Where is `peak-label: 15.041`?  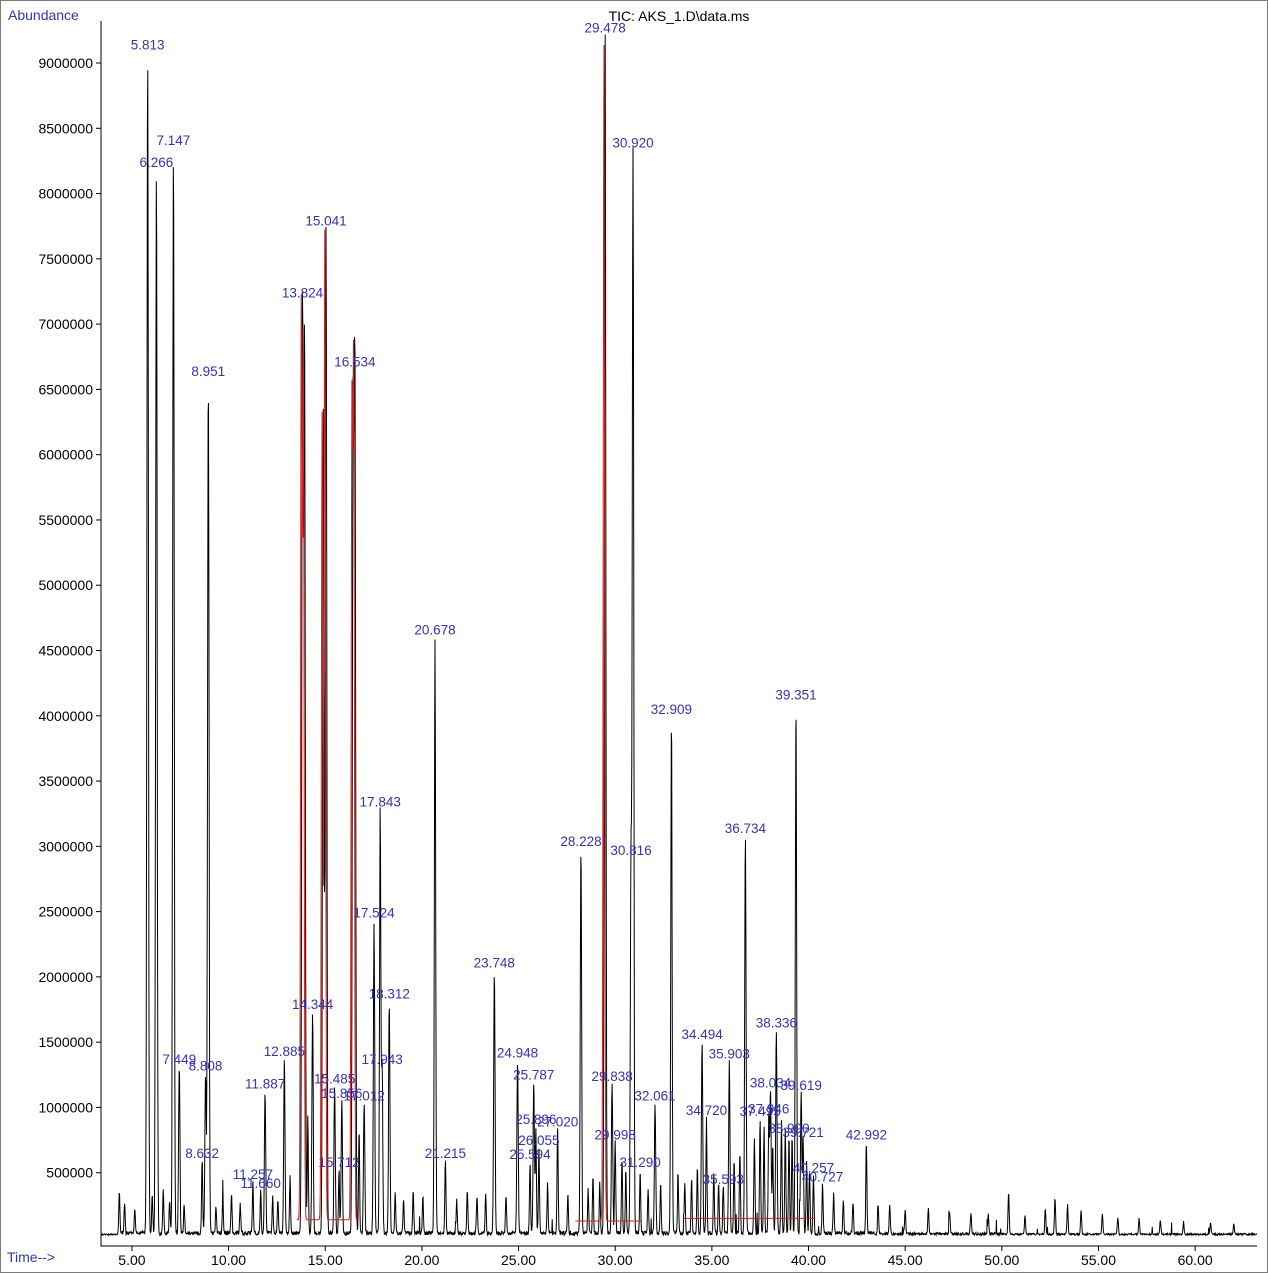
peak-label: 15.041 is located at coordinates (325, 221).